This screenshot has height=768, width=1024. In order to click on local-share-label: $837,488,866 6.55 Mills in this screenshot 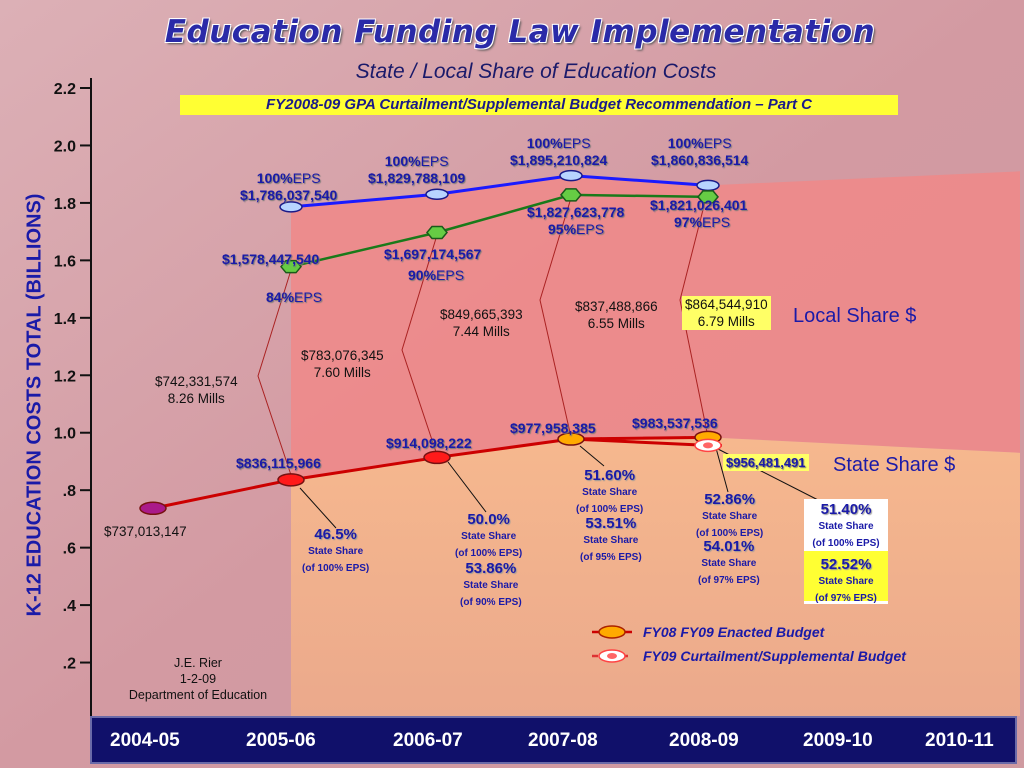, I will do `click(616, 315)`.